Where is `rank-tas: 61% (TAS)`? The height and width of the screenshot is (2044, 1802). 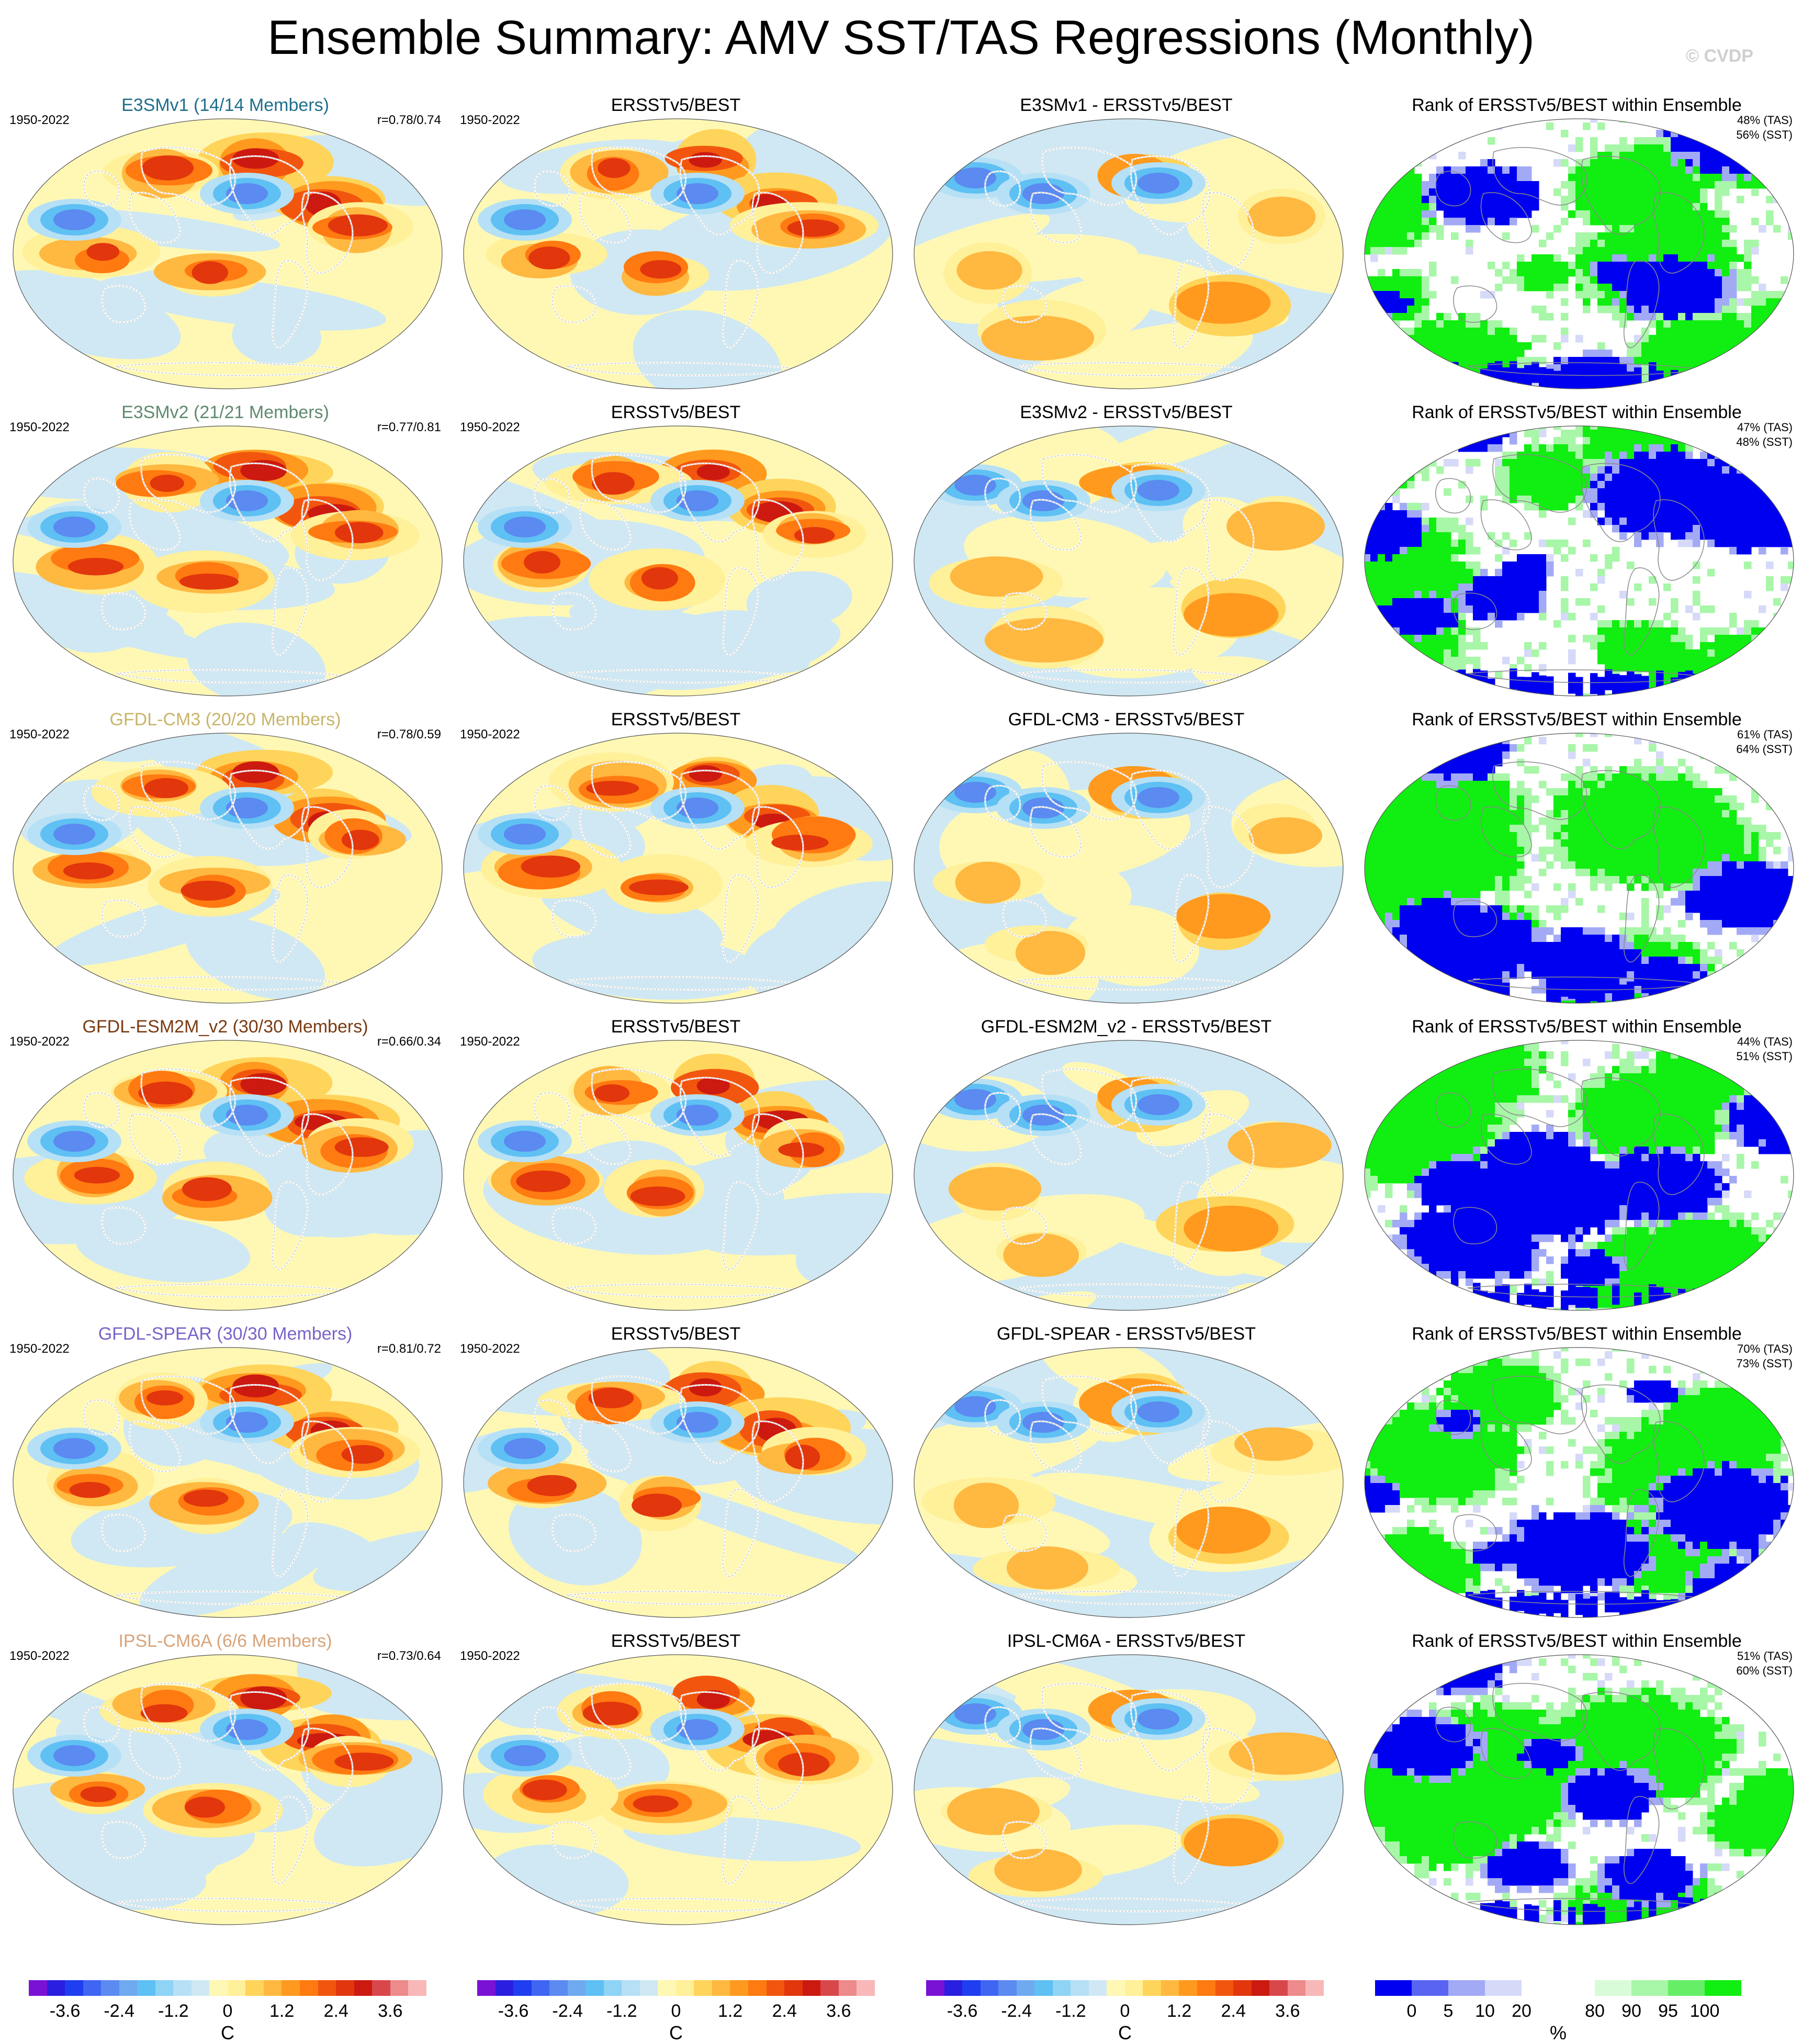
rank-tas: 61% (TAS) is located at coordinates (1764, 735).